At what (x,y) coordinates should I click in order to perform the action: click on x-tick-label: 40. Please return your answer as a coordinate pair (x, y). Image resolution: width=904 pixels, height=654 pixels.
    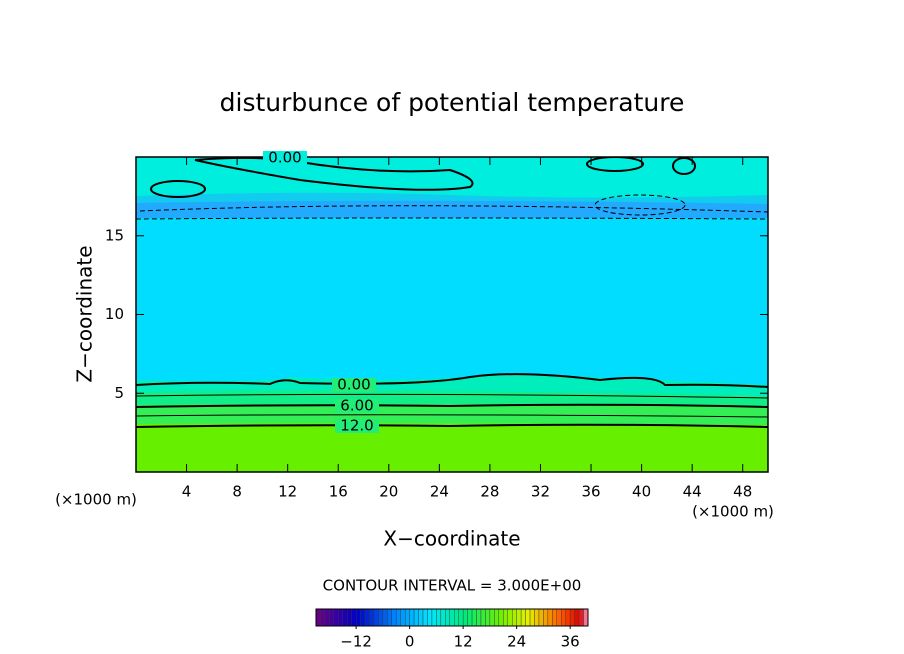
    Looking at the image, I should click on (641, 492).